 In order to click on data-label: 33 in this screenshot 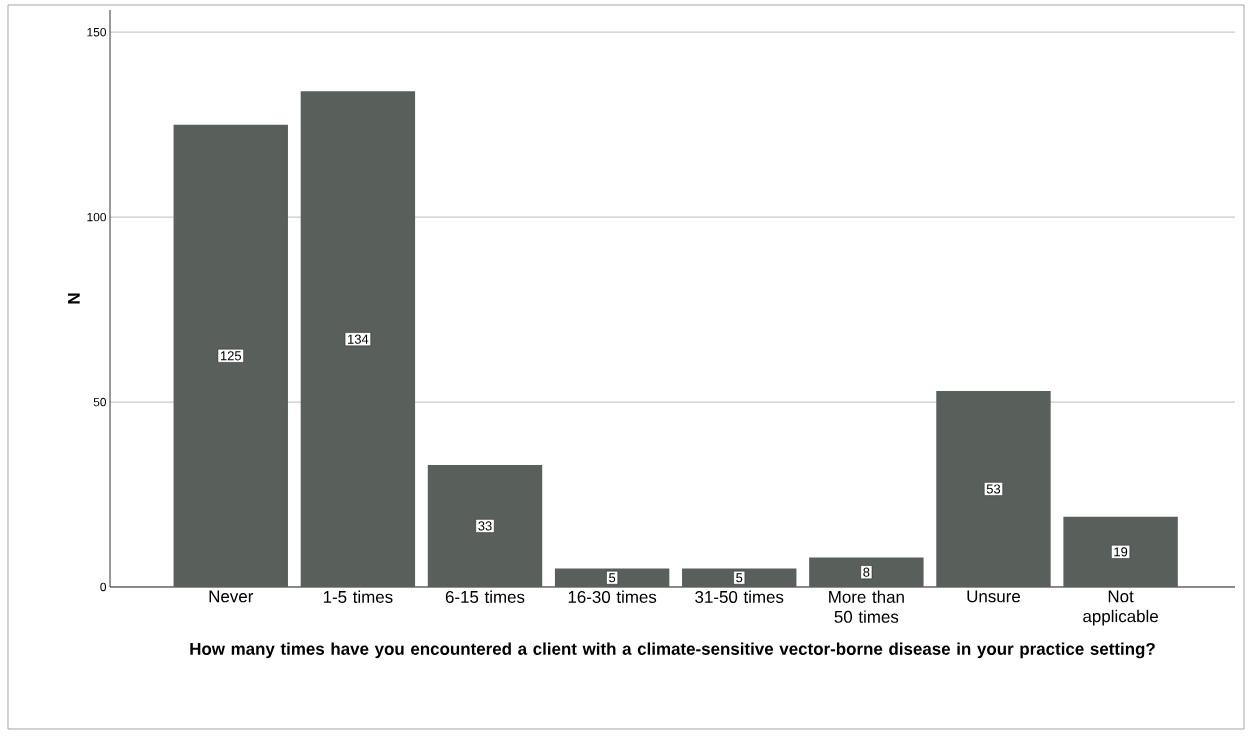, I will do `click(485, 526)`.